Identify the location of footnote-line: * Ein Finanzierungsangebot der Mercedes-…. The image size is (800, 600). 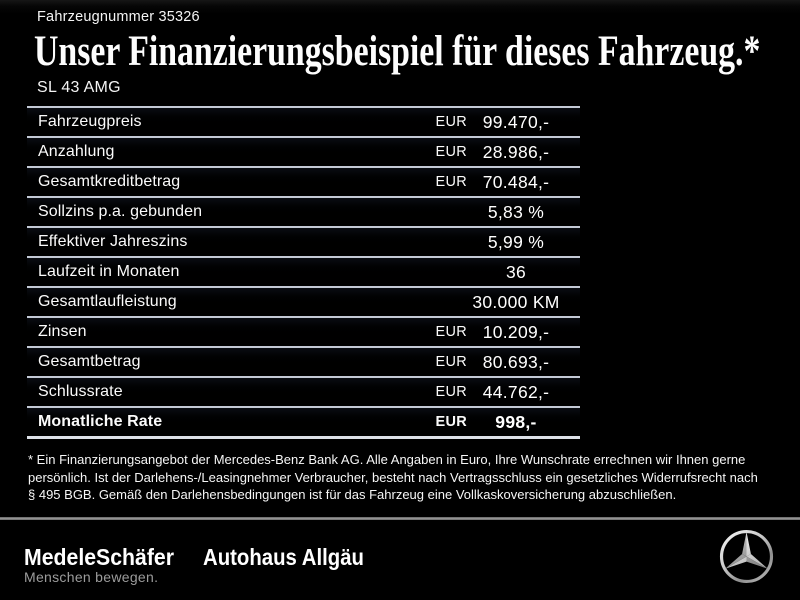
(387, 459).